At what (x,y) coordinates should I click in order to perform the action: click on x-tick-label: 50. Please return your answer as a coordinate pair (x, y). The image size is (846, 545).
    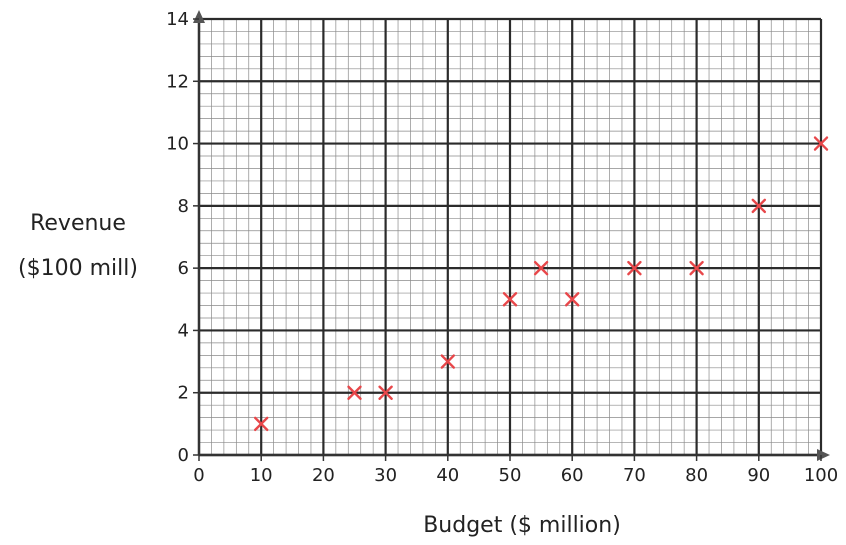
    Looking at the image, I should click on (510, 475).